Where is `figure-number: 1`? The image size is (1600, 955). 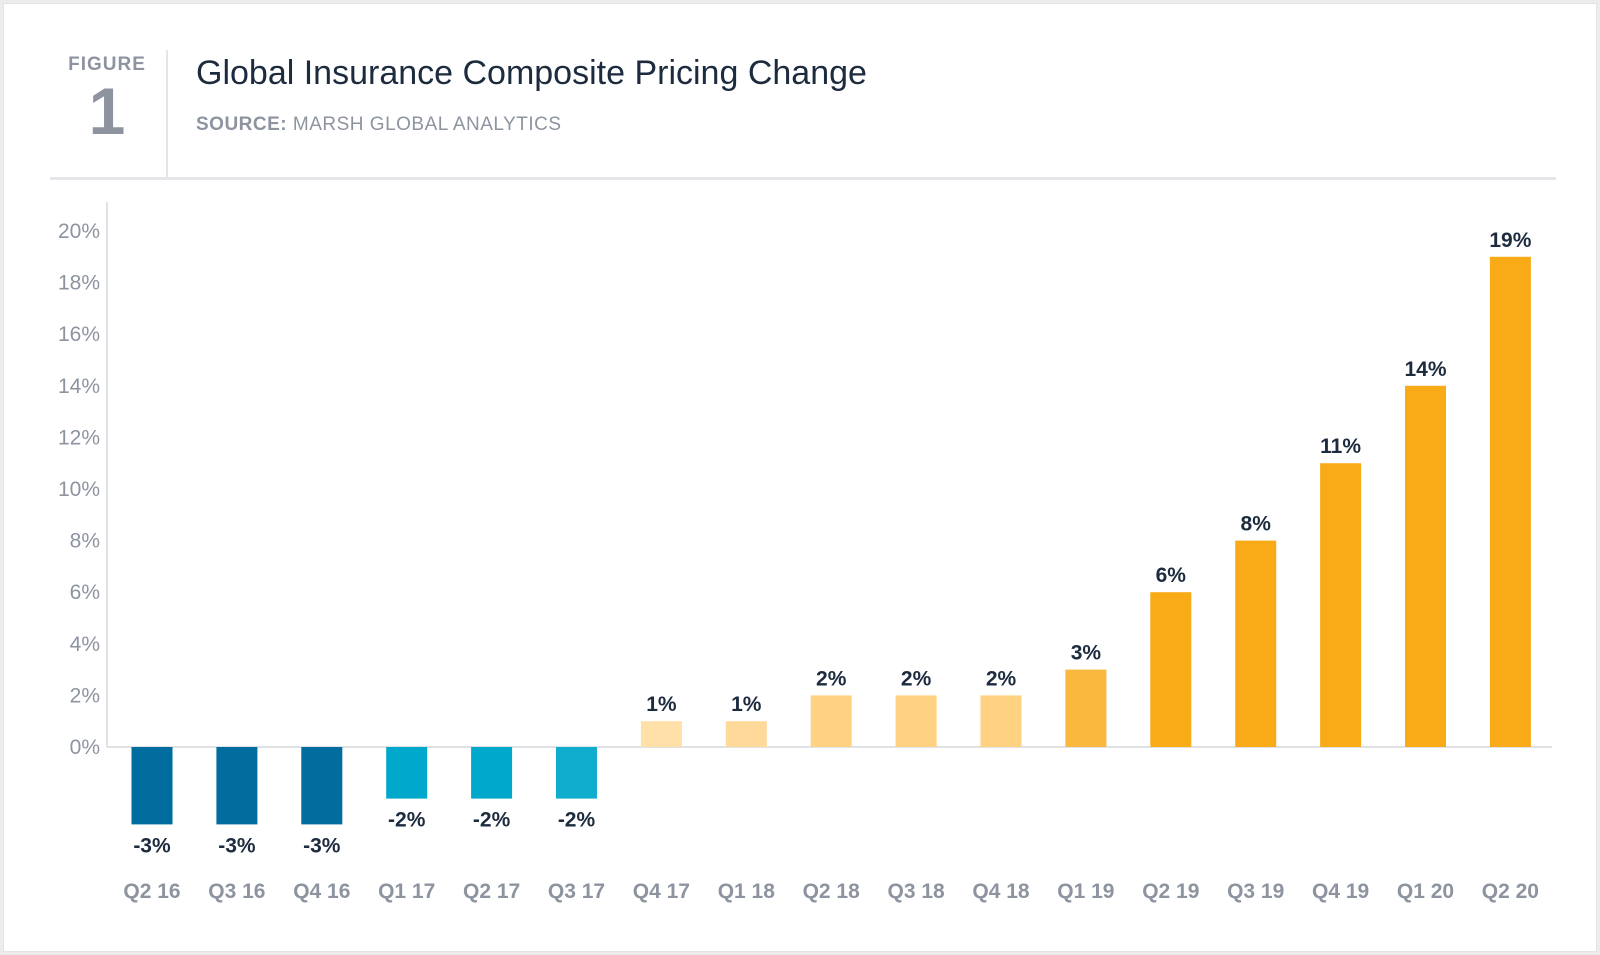 figure-number: 1 is located at coordinates (107, 111).